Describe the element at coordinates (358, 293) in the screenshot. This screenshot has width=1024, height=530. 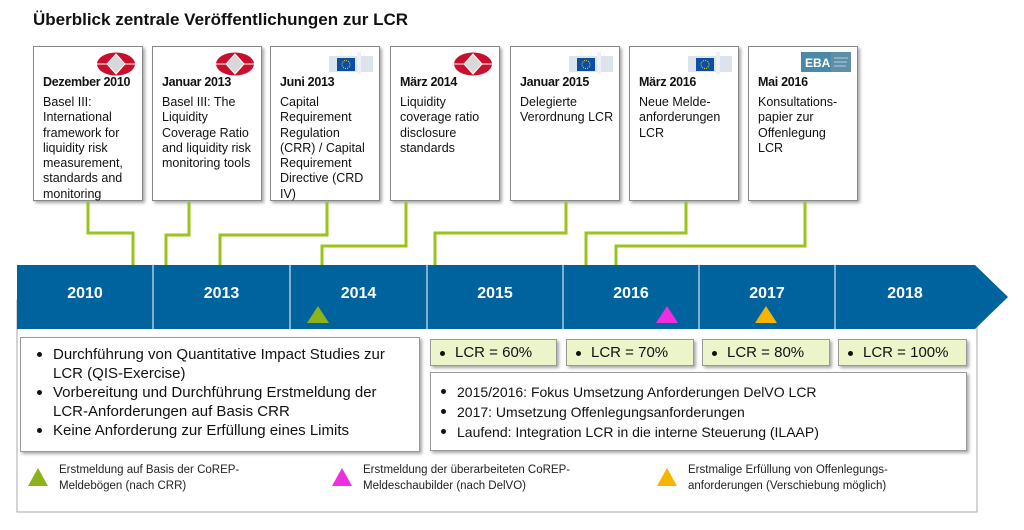
I see `timeline-year-2014: 2014` at that location.